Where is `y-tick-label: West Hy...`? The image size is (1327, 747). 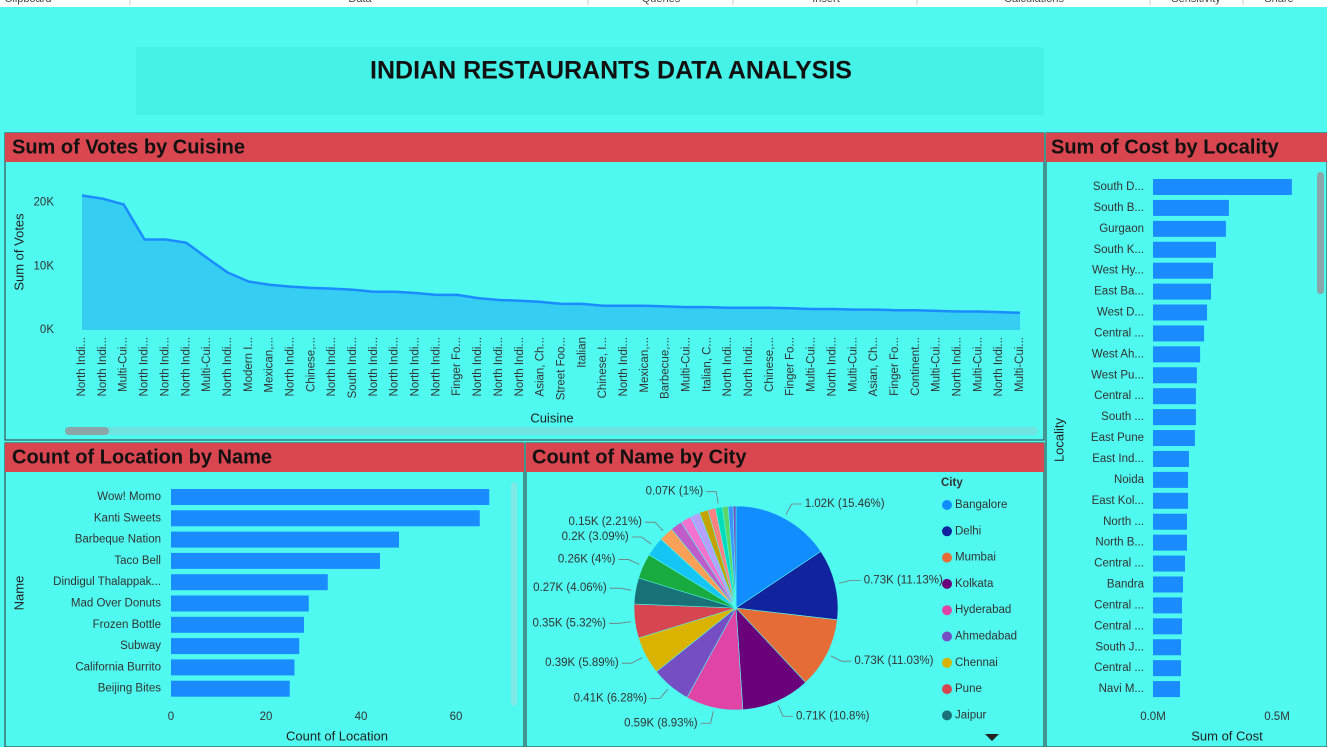 y-tick-label: West Hy... is located at coordinates (1118, 271).